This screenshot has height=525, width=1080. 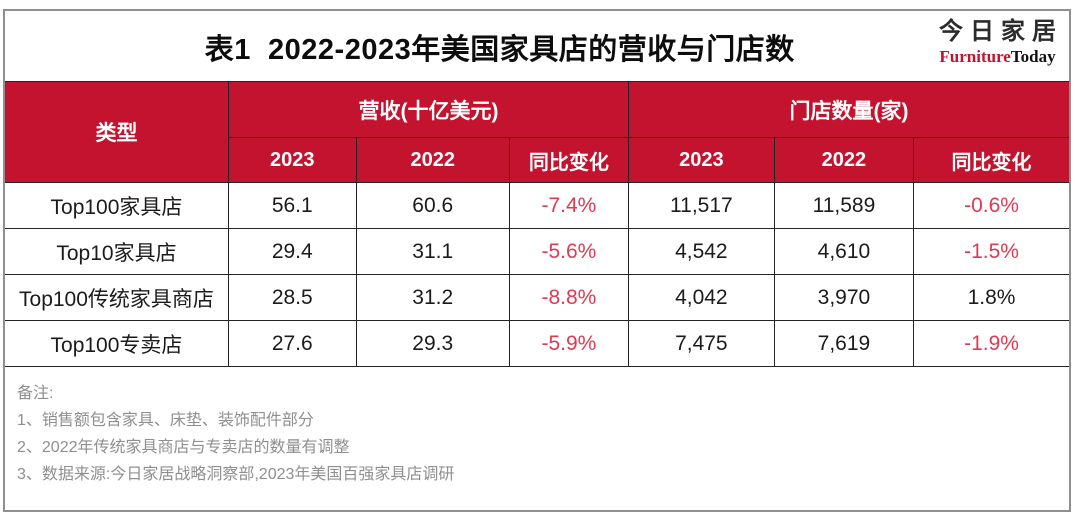 I want to click on revenue-2022-cell: 60.6, so click(x=432, y=205).